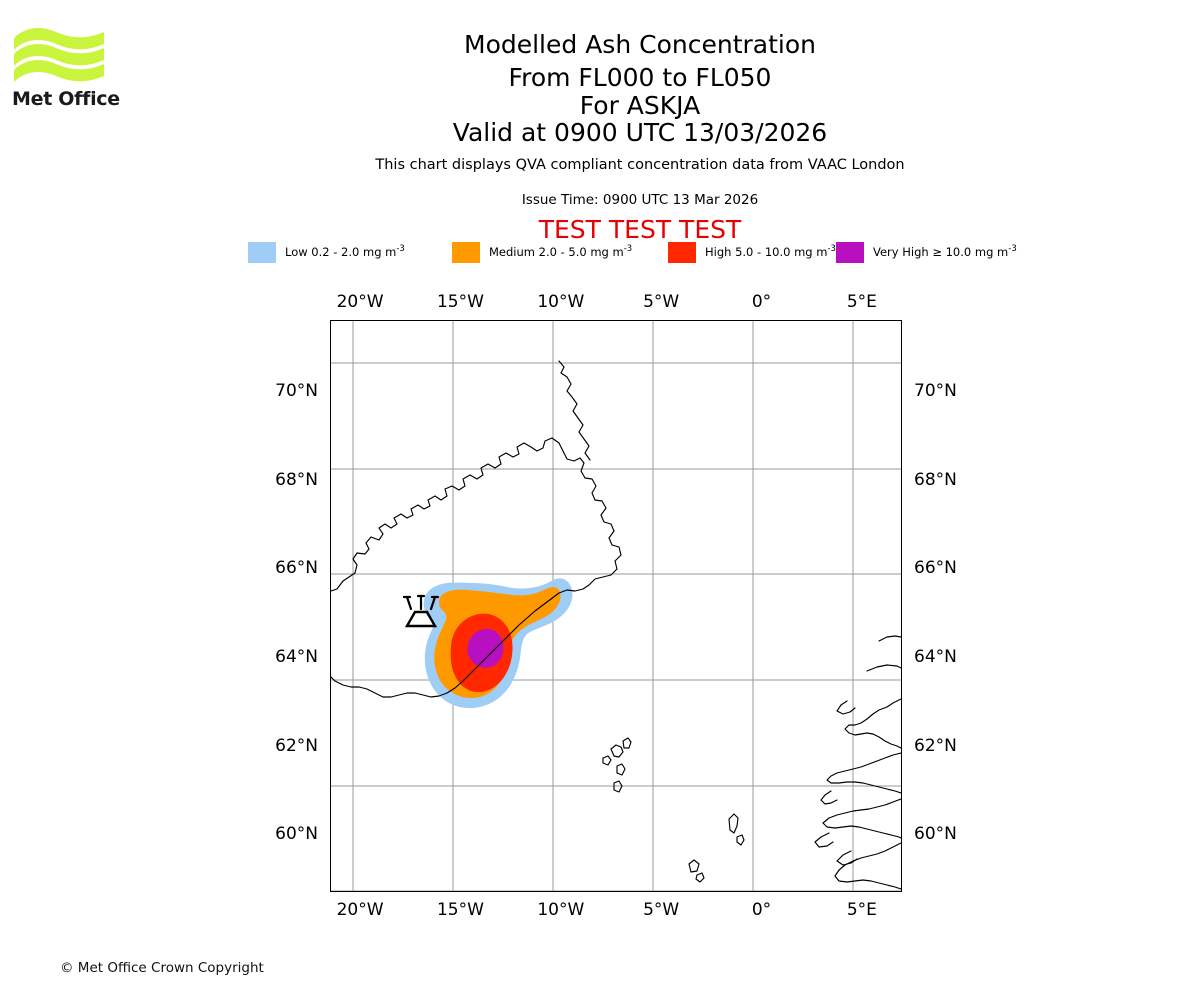  I want to click on copyright-notice: © Met Office Crown Copyright, so click(162, 968).